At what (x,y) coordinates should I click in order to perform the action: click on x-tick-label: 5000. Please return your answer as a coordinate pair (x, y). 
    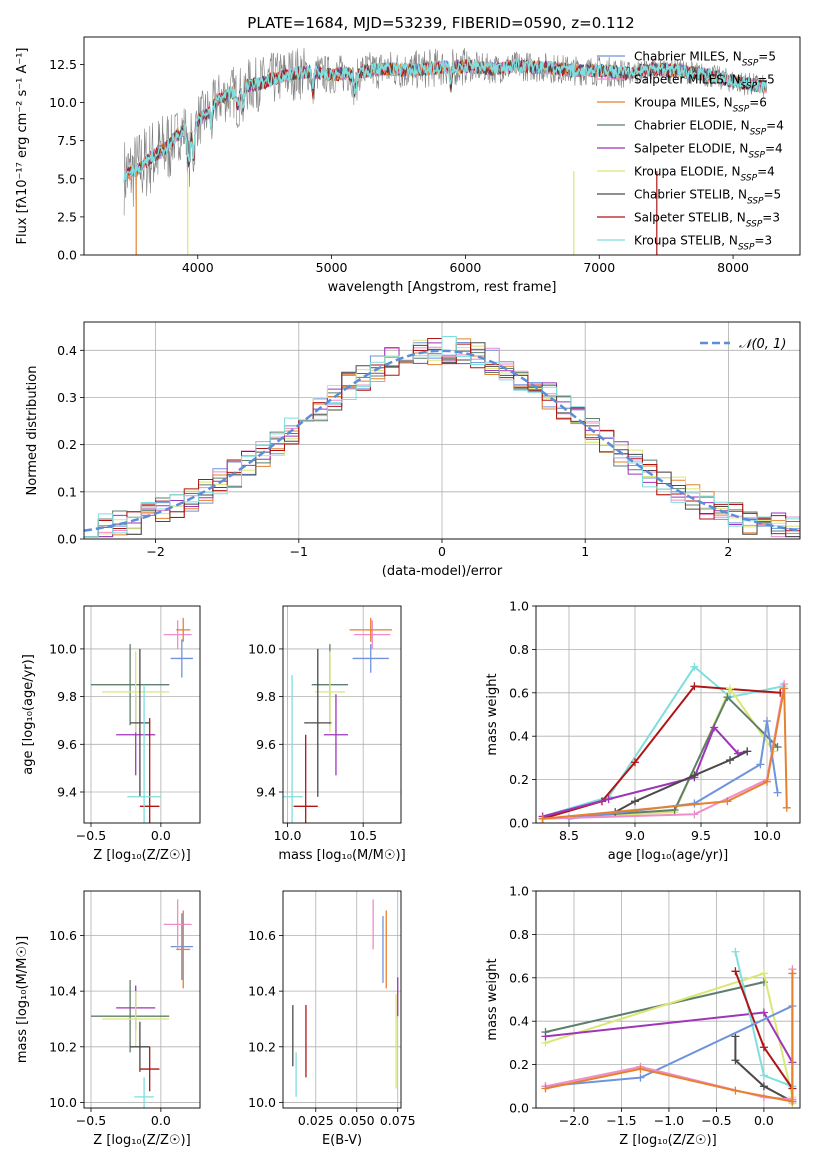
    Looking at the image, I should click on (332, 267).